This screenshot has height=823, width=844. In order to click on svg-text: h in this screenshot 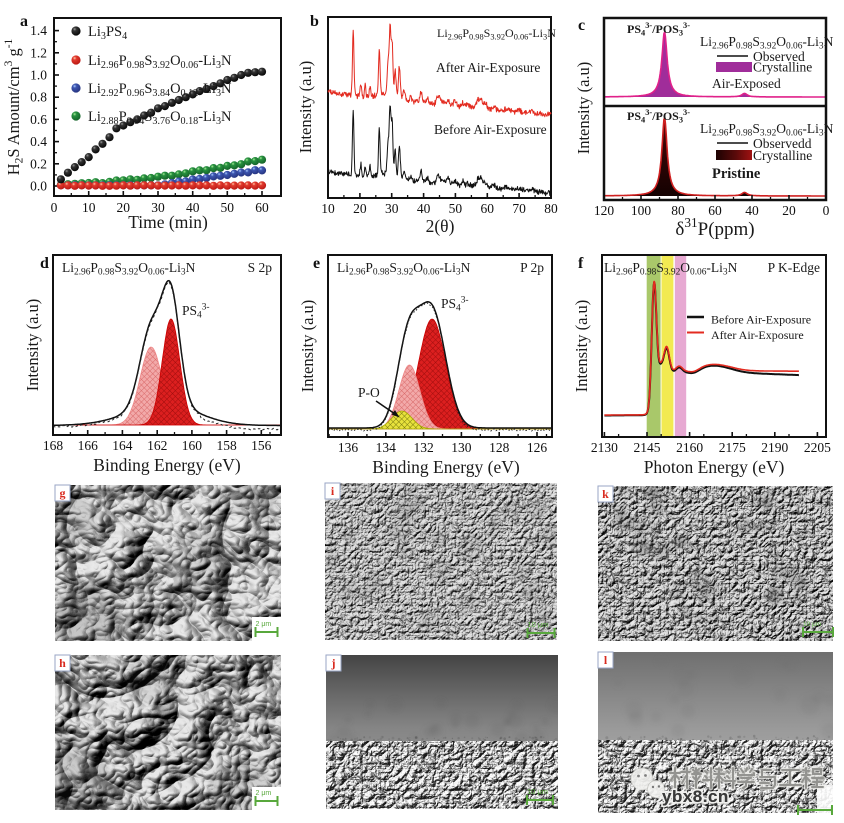, I will do `click(62, 663)`.